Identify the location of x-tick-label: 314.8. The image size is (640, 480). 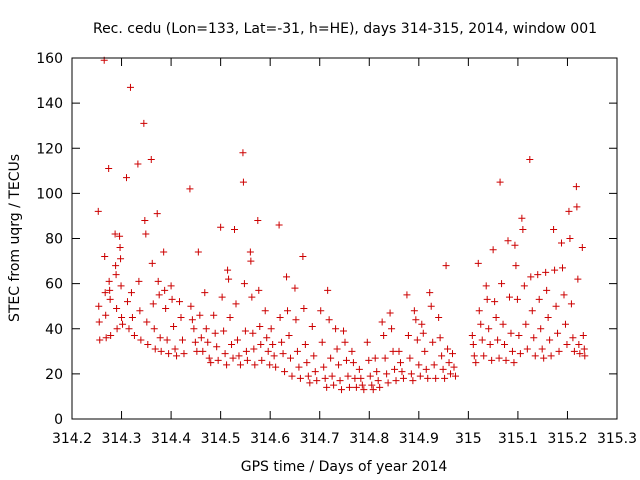
(369, 439).